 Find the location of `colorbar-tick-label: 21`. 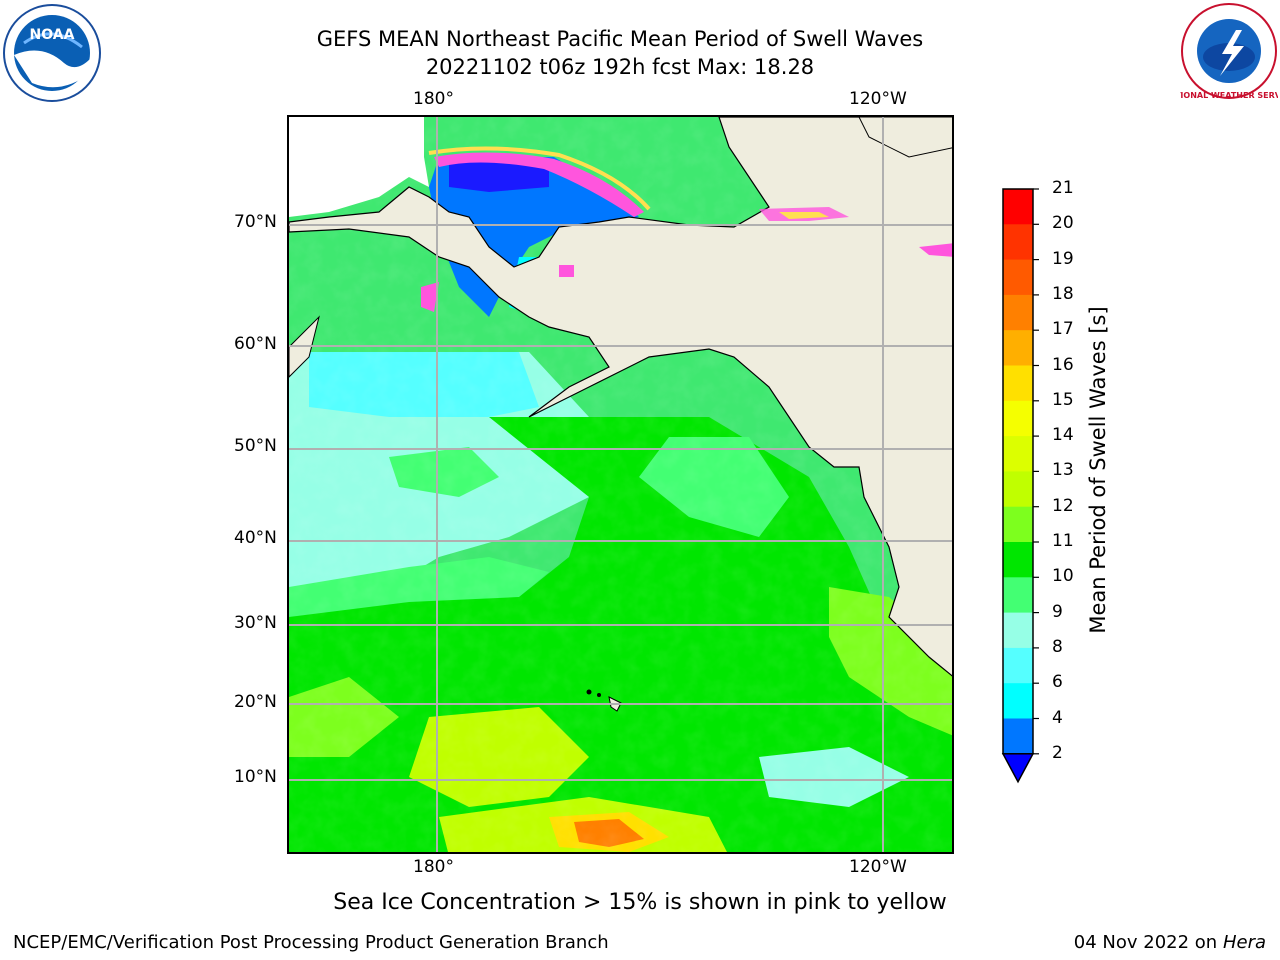

colorbar-tick-label: 21 is located at coordinates (1063, 188).